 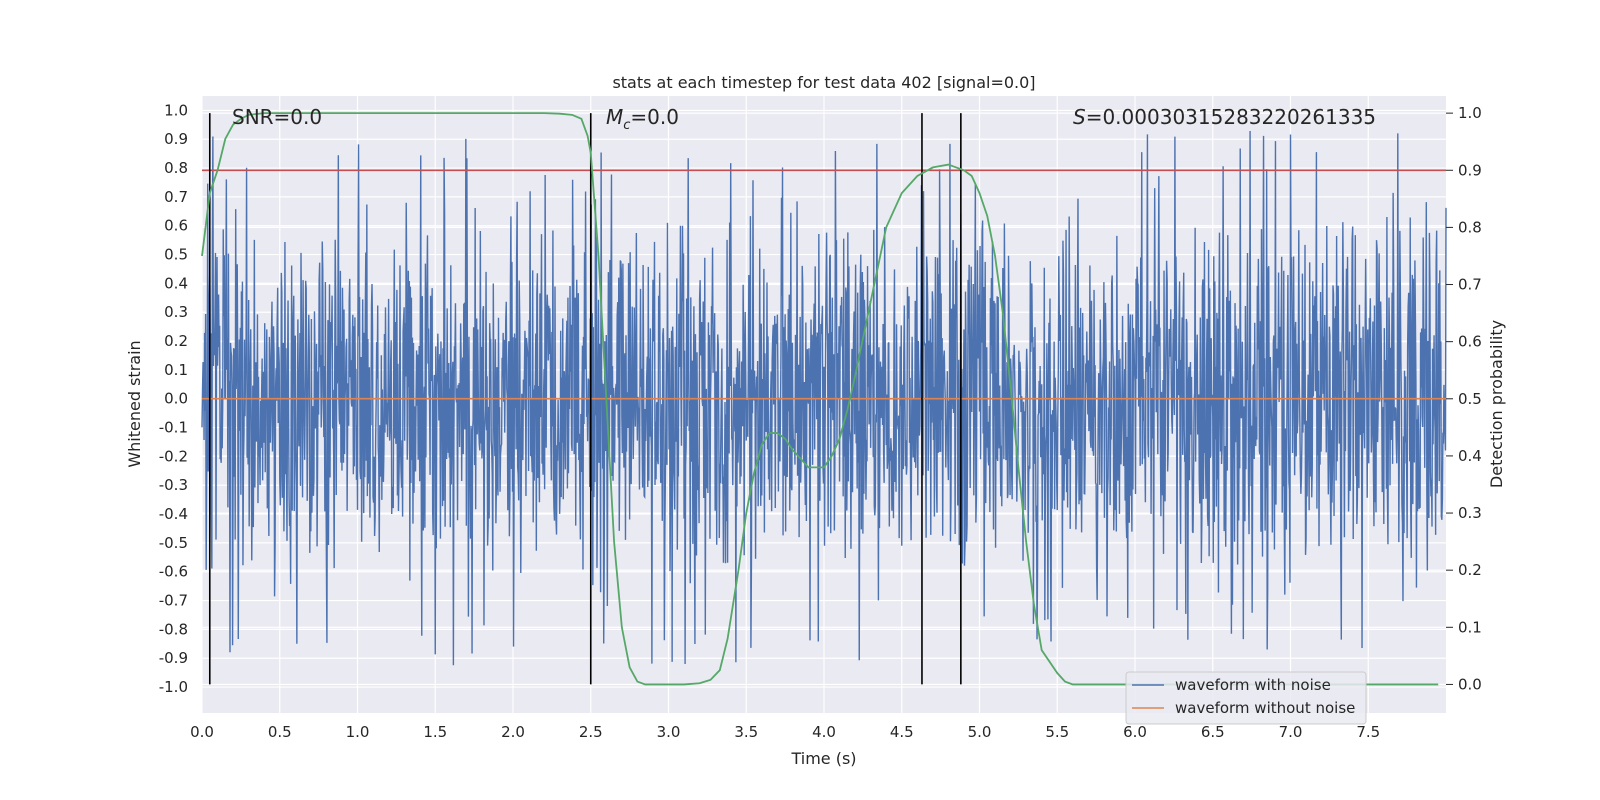 I want to click on legend-box, so click(x=1246, y=698).